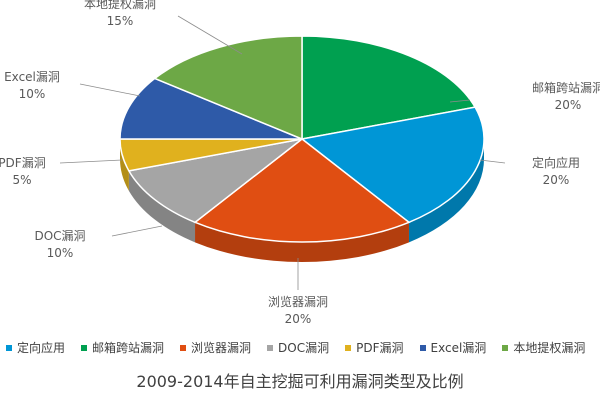 The height and width of the screenshot is (401, 600). I want to click on data-label-name: DOC漏洞, so click(59, 236).